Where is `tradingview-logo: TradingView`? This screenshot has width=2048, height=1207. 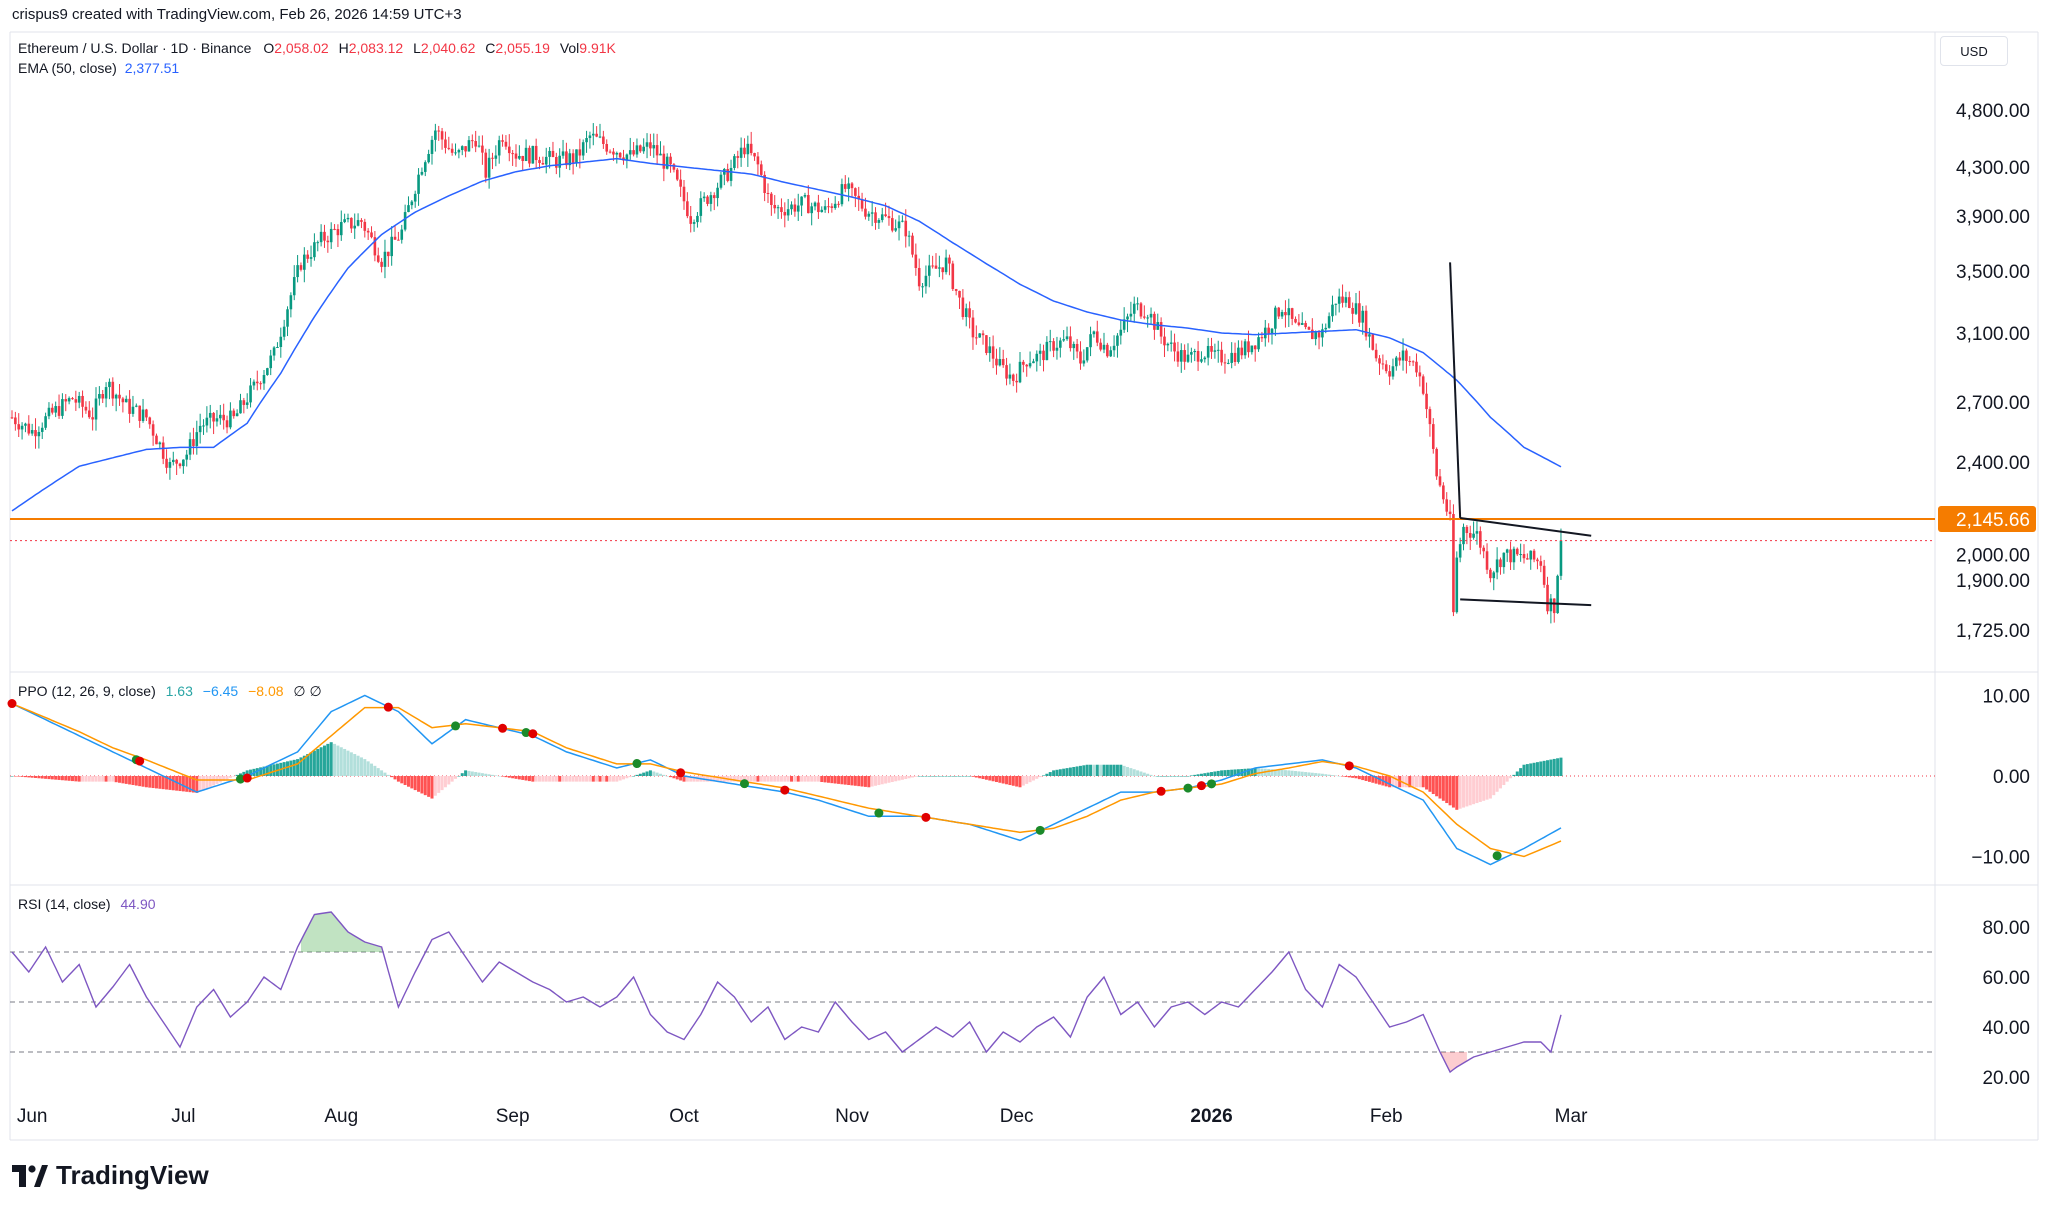
tradingview-logo: TradingView is located at coordinates (110, 1175).